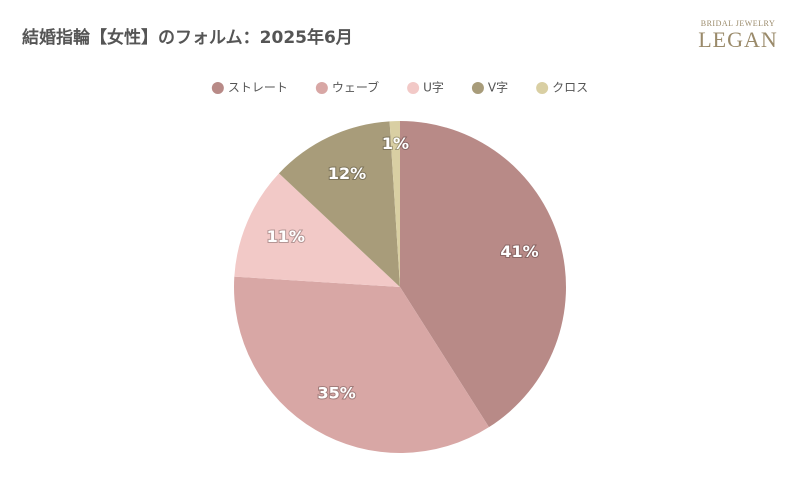  Describe the element at coordinates (258, 88) in the screenshot. I see `legend-label: ストレート` at that location.